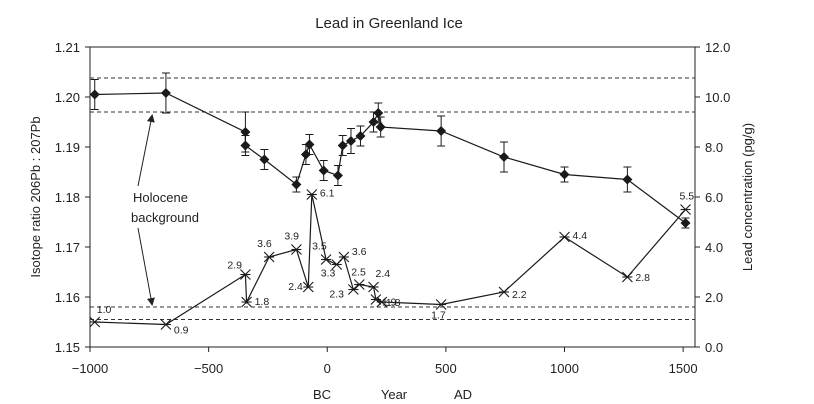 The image size is (814, 404). What do you see at coordinates (322, 394) in the screenshot?
I see `x-axis-label-bc: BC` at bounding box center [322, 394].